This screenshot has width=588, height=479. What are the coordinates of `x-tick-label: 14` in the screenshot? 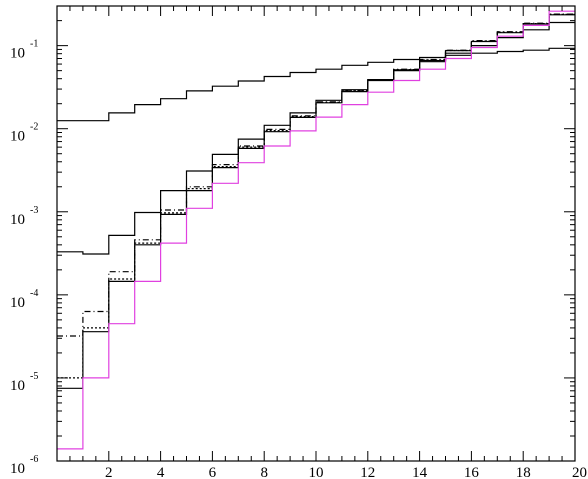 It's located at (420, 472).